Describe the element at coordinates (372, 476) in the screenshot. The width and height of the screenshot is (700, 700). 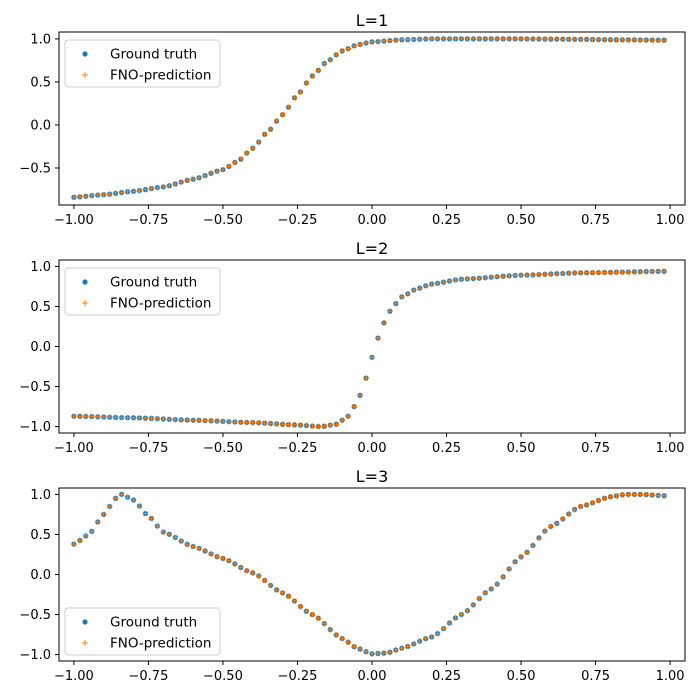
I see `subplot-title: L=3` at that location.